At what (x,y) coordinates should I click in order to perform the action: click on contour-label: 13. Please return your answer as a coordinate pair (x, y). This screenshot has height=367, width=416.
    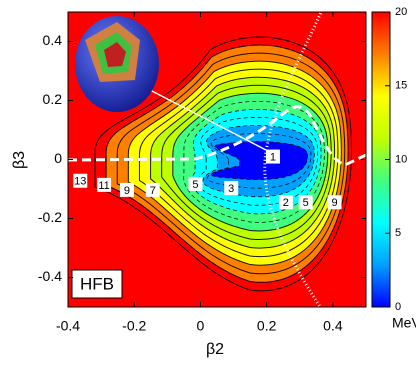
    Looking at the image, I should click on (80, 182).